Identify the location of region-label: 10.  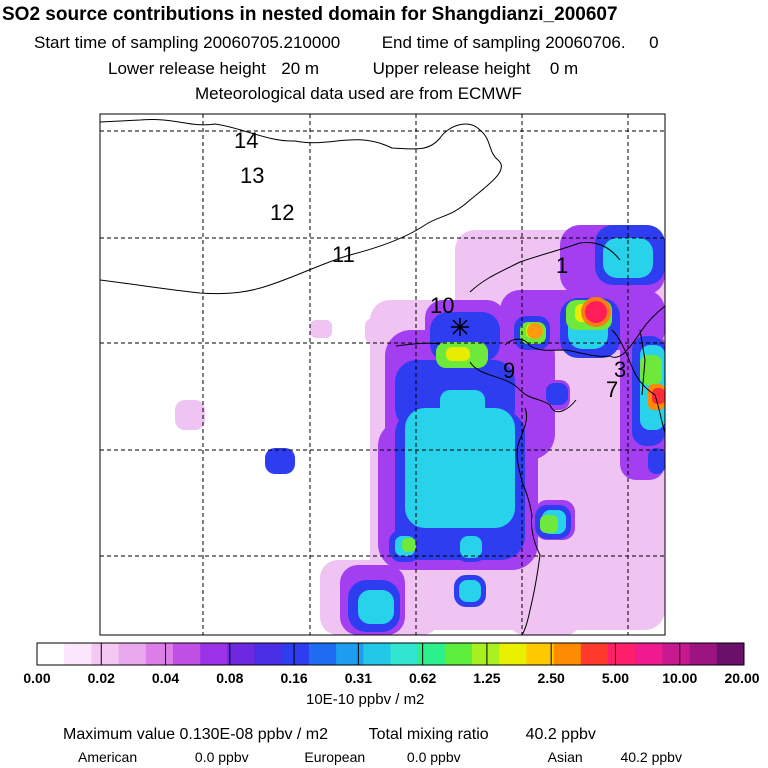
(442, 305).